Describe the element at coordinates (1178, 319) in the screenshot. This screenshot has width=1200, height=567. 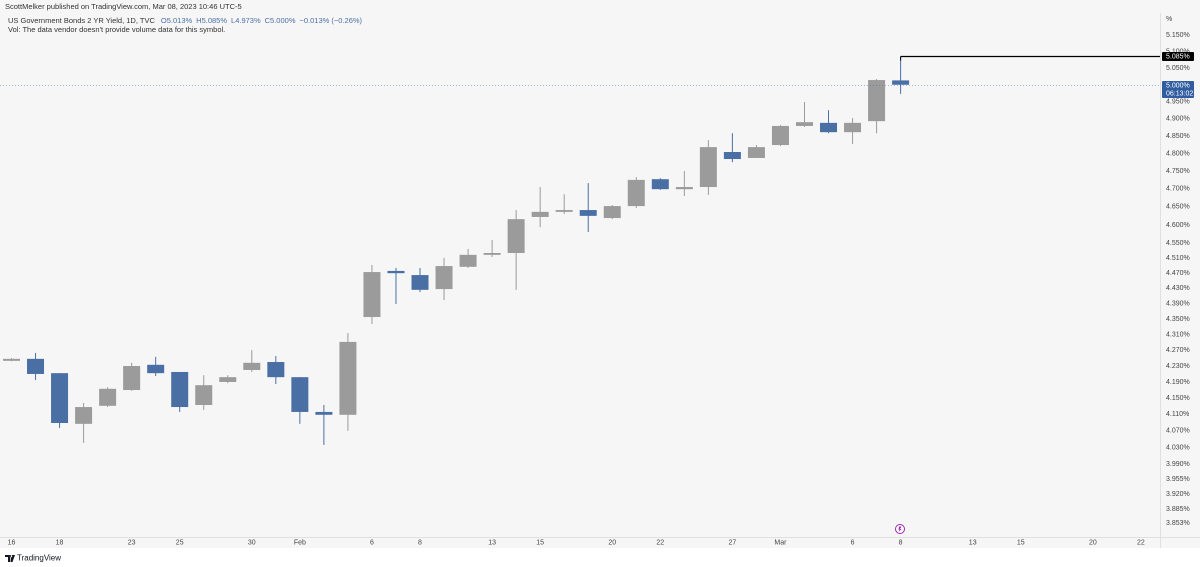
I see `y-tick-label: 4.350%` at that location.